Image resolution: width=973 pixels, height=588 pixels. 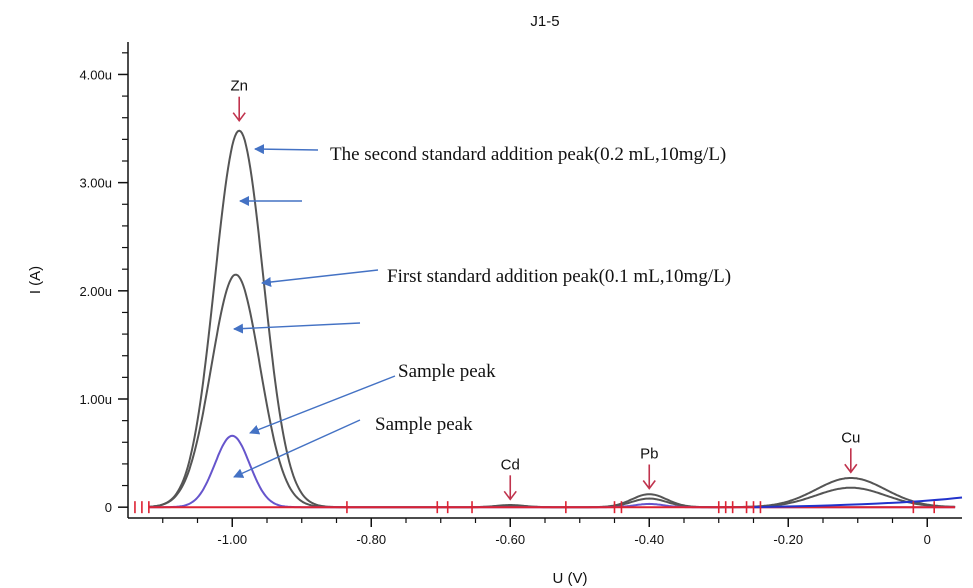 What do you see at coordinates (108, 507) in the screenshot?
I see `y-tick-label: 0` at bounding box center [108, 507].